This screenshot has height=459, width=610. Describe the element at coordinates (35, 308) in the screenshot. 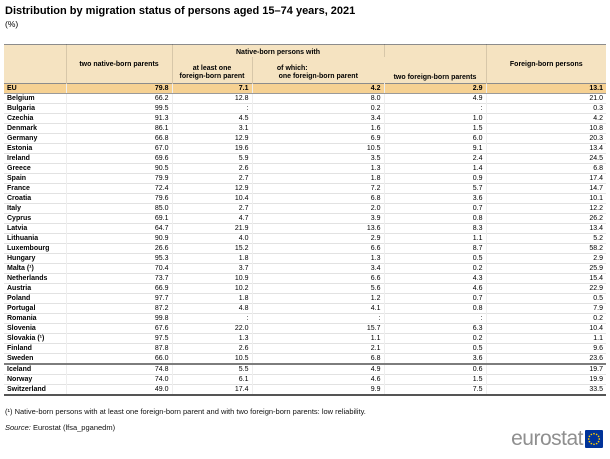

I see `country-cell: Portugal` at that location.